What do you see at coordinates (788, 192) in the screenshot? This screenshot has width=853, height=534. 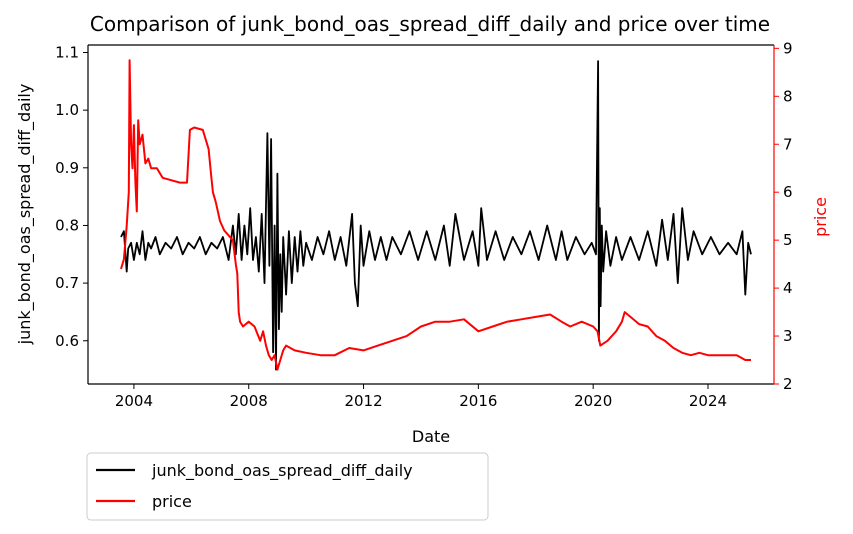 I see `right-tick-label: 6` at bounding box center [788, 192].